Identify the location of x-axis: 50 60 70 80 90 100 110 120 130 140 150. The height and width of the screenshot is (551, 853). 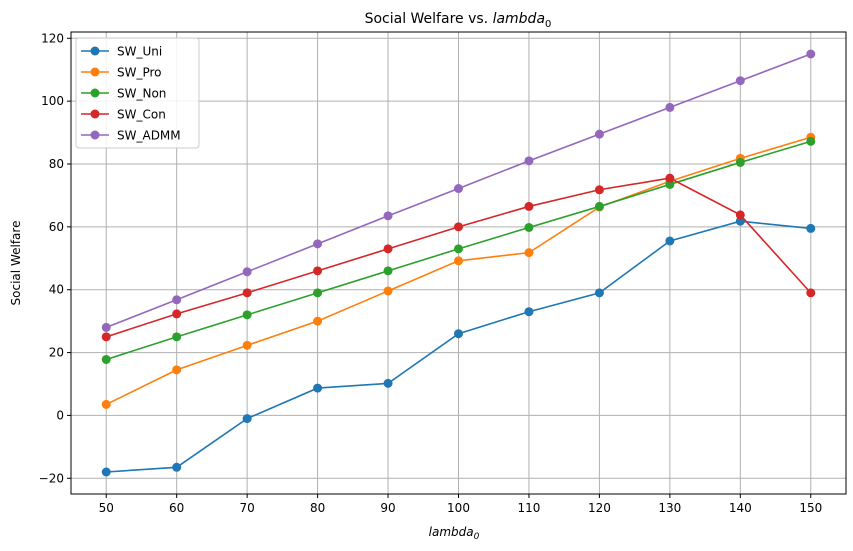
(460, 504).